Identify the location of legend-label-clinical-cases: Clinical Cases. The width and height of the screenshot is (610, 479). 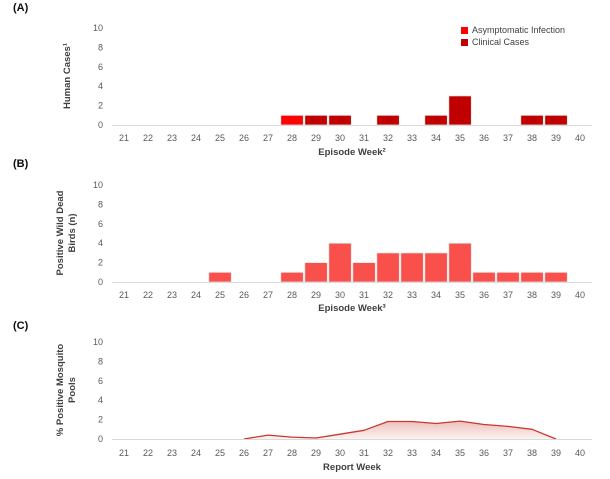
(501, 42).